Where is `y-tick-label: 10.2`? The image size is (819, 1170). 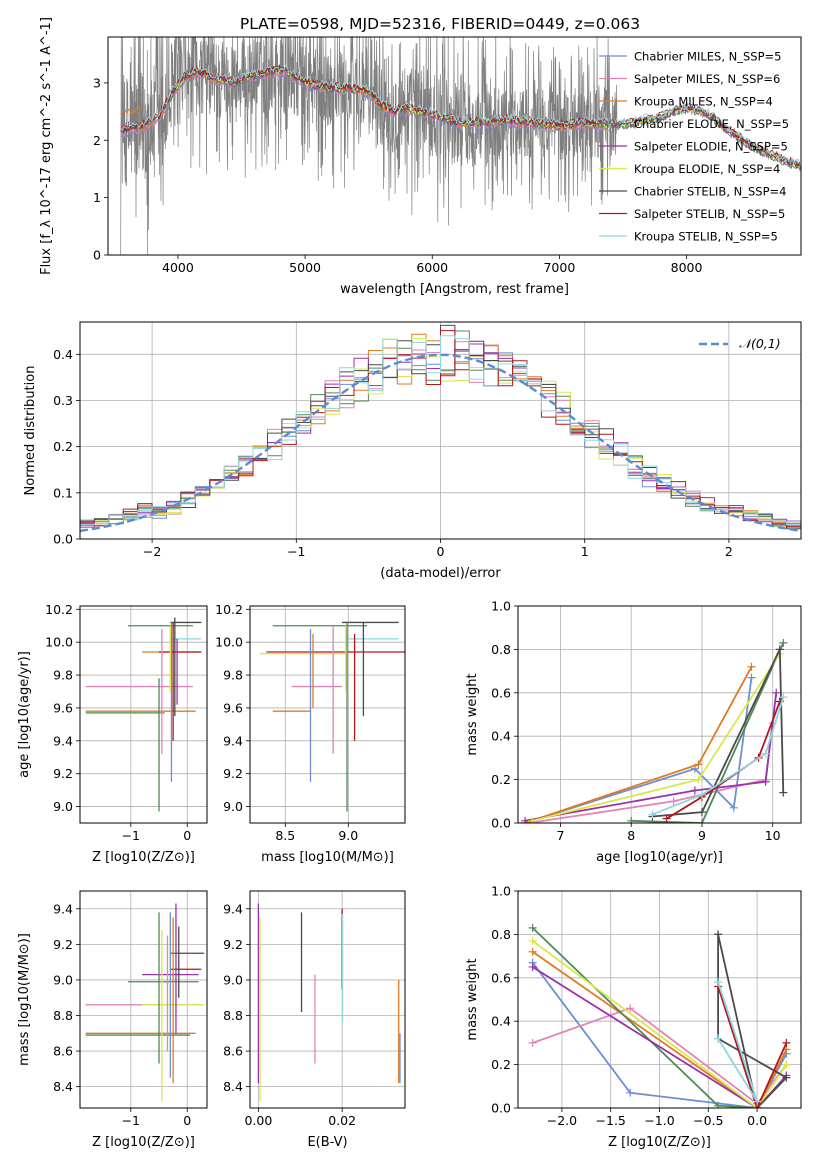
y-tick-label: 10.2 is located at coordinates (59, 609).